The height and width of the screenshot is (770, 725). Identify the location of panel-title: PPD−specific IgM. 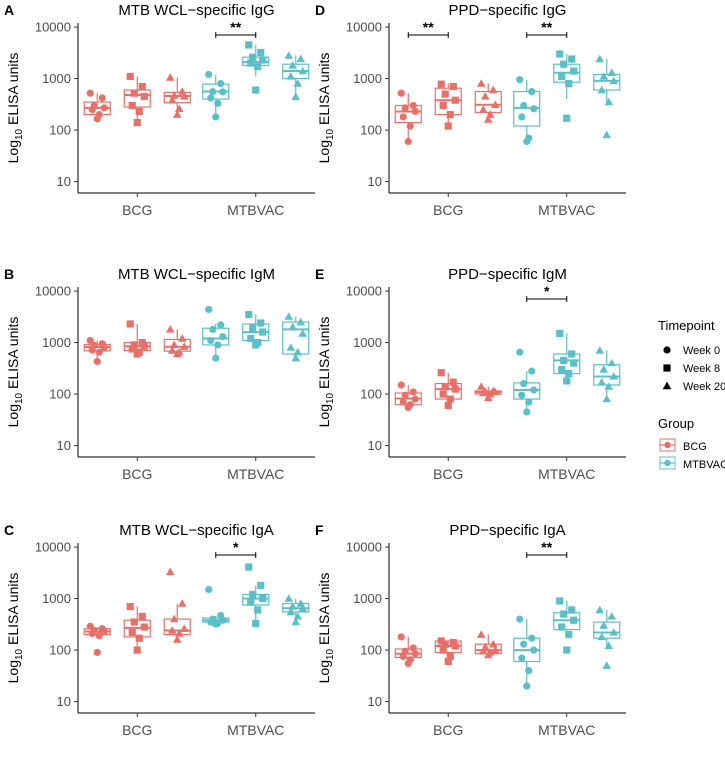
(507, 274).